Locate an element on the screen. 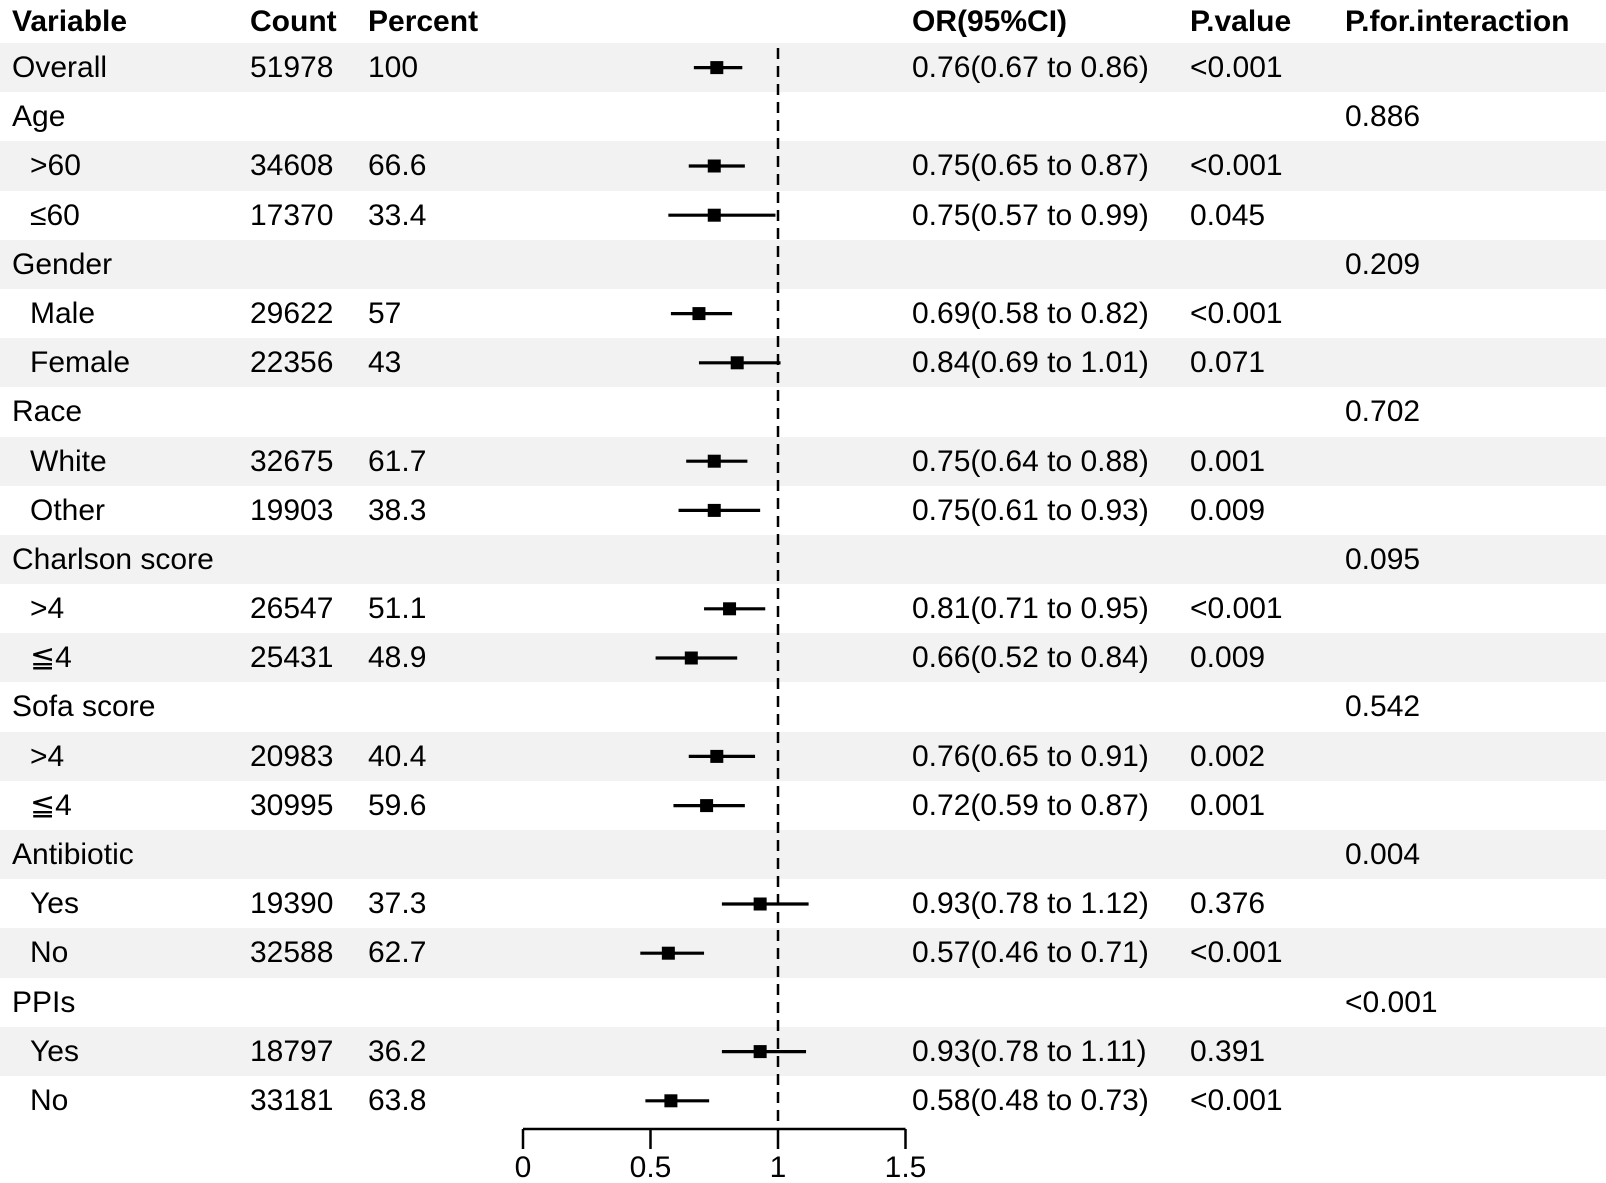 This screenshot has width=1606, height=1183. p-interaction-cell: <0.001 is located at coordinates (1391, 1002).